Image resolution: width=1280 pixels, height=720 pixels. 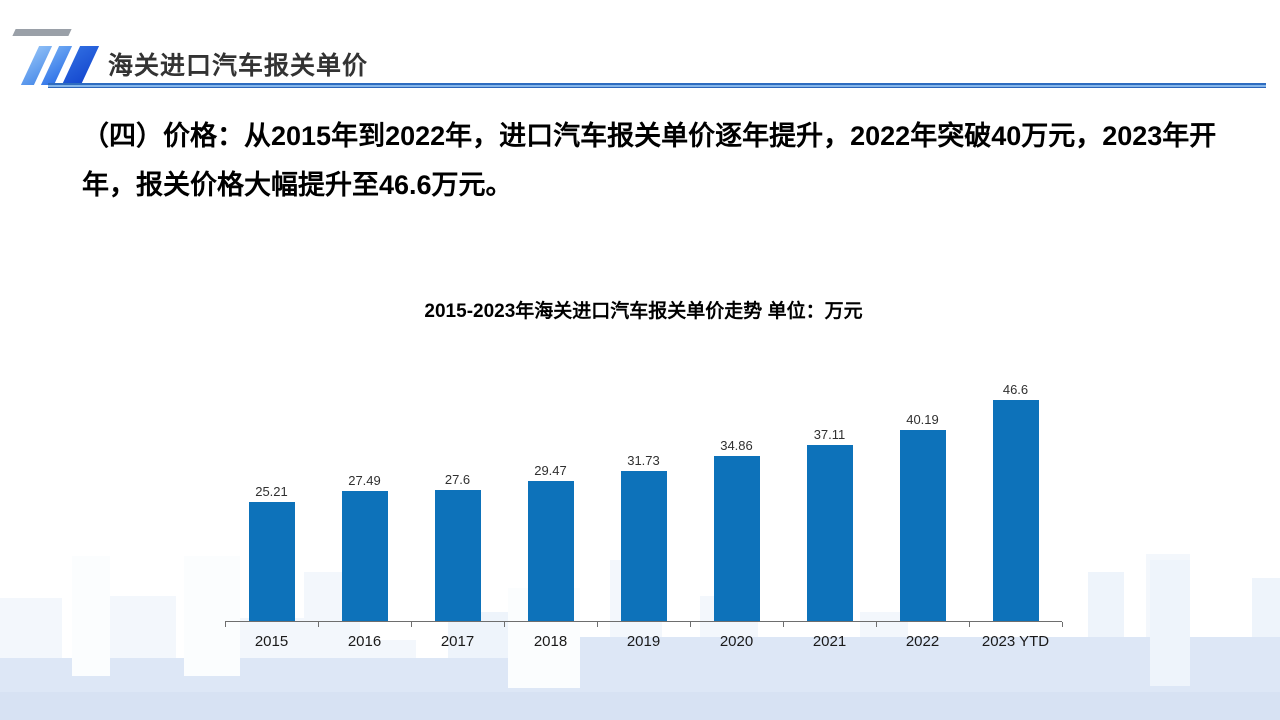 I want to click on bar-value-label: 27.49, so click(x=364, y=480).